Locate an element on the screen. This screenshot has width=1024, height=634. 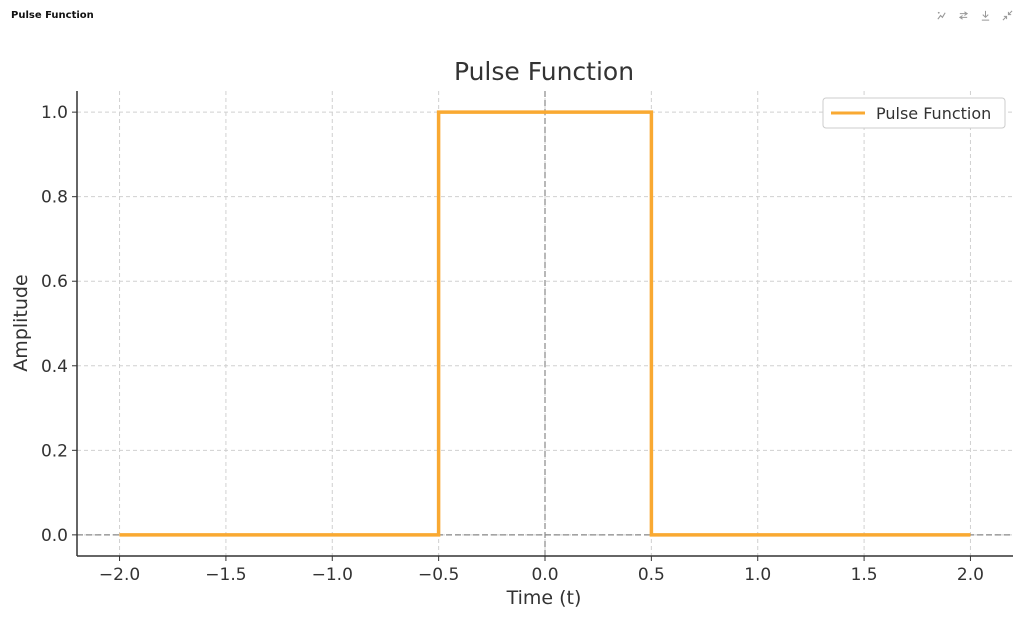
x-tick-label: −1.5 is located at coordinates (225, 575).